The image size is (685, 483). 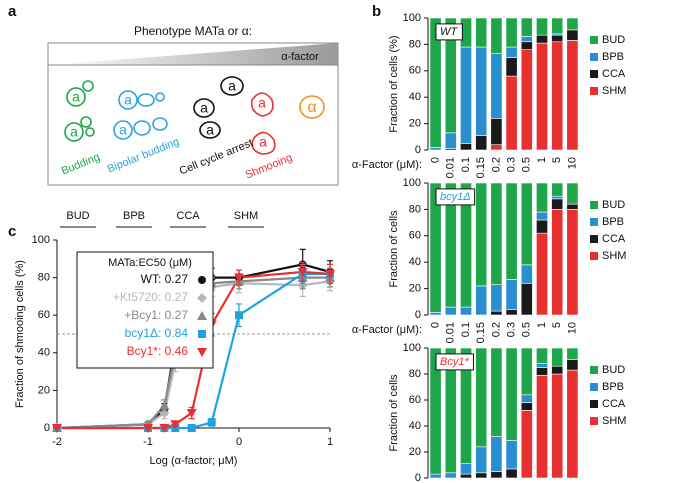 I want to click on chart-title: Bcy1*, so click(x=454, y=362).